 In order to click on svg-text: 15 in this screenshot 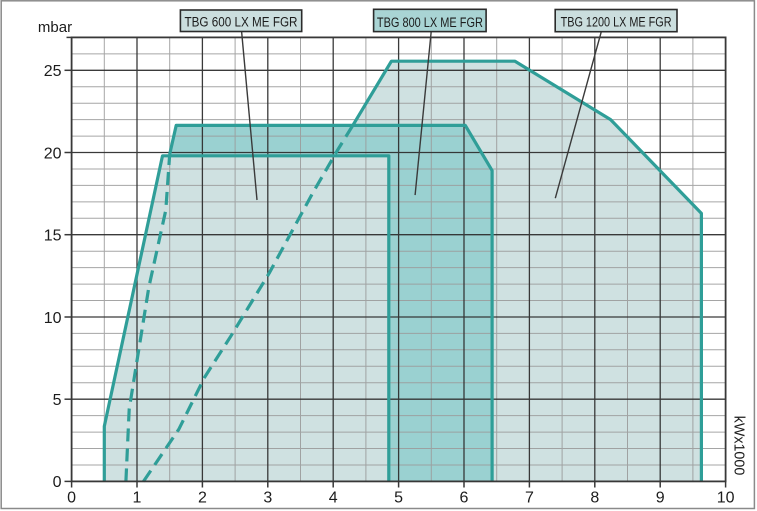, I will do `click(53, 236)`.